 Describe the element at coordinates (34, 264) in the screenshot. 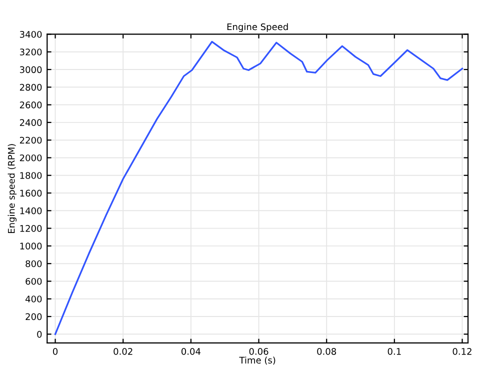

I see `y-tick-label: 800` at that location.